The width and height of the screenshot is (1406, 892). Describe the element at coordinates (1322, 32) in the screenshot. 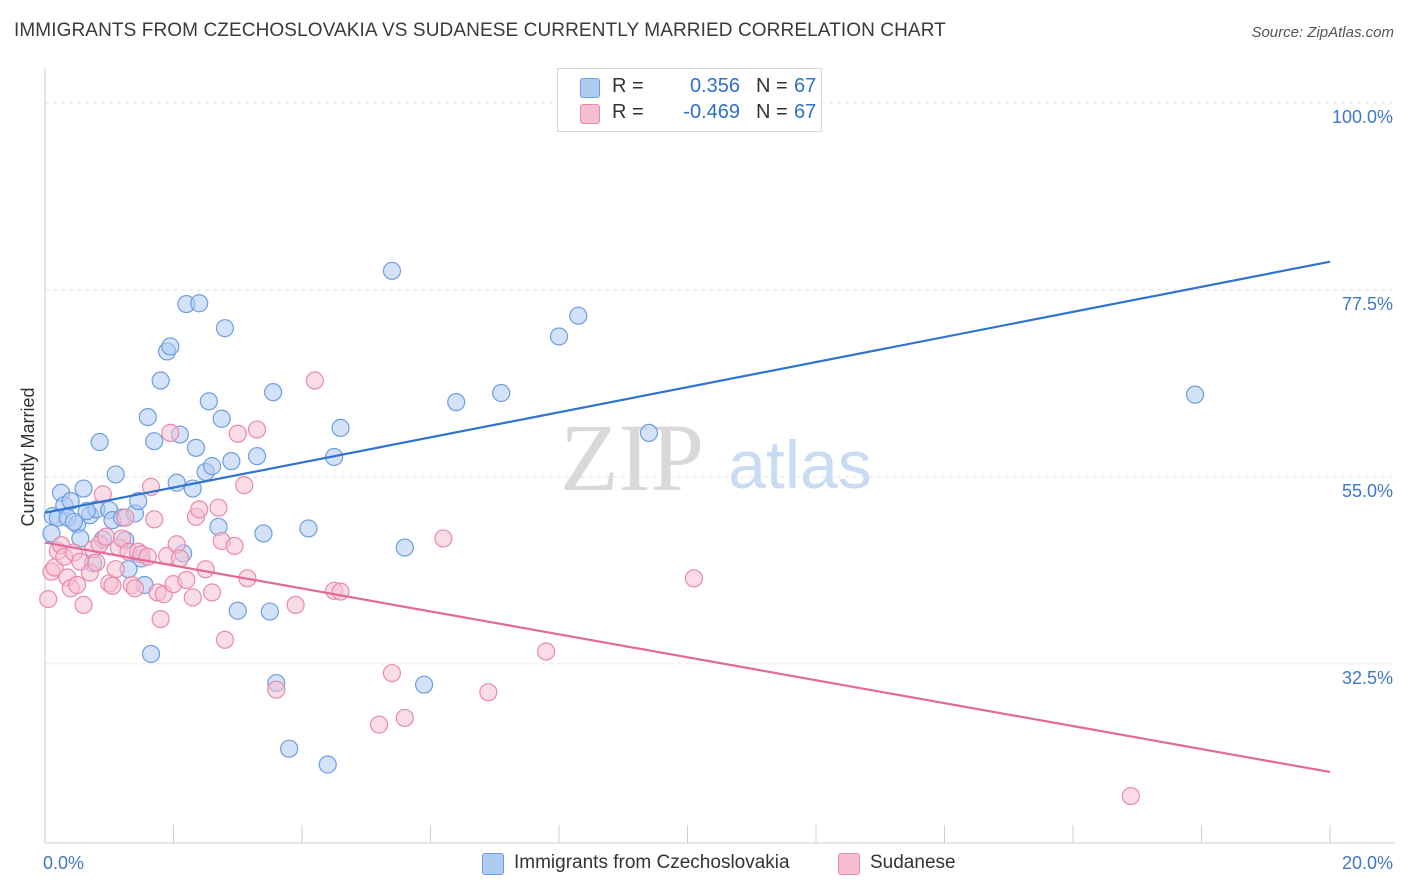

I see `source-label: Source: ZipAtlas.com` at that location.